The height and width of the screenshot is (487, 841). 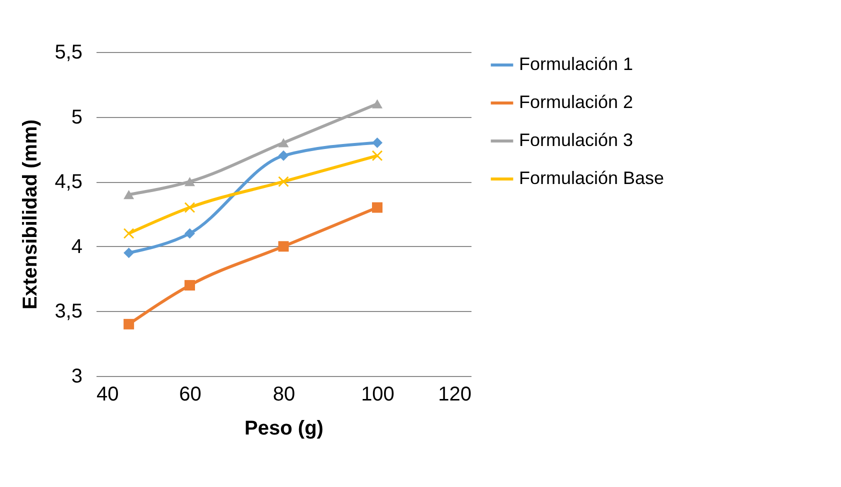 I want to click on y-tick-label: 5,5, so click(x=68, y=53).